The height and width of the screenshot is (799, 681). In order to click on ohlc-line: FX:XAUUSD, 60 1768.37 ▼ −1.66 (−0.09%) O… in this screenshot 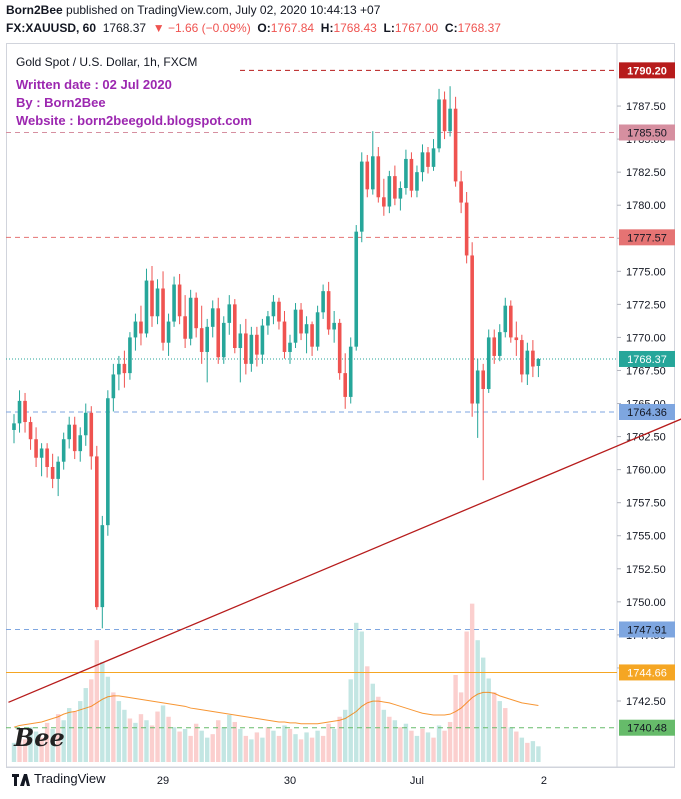, I will do `click(253, 28)`.